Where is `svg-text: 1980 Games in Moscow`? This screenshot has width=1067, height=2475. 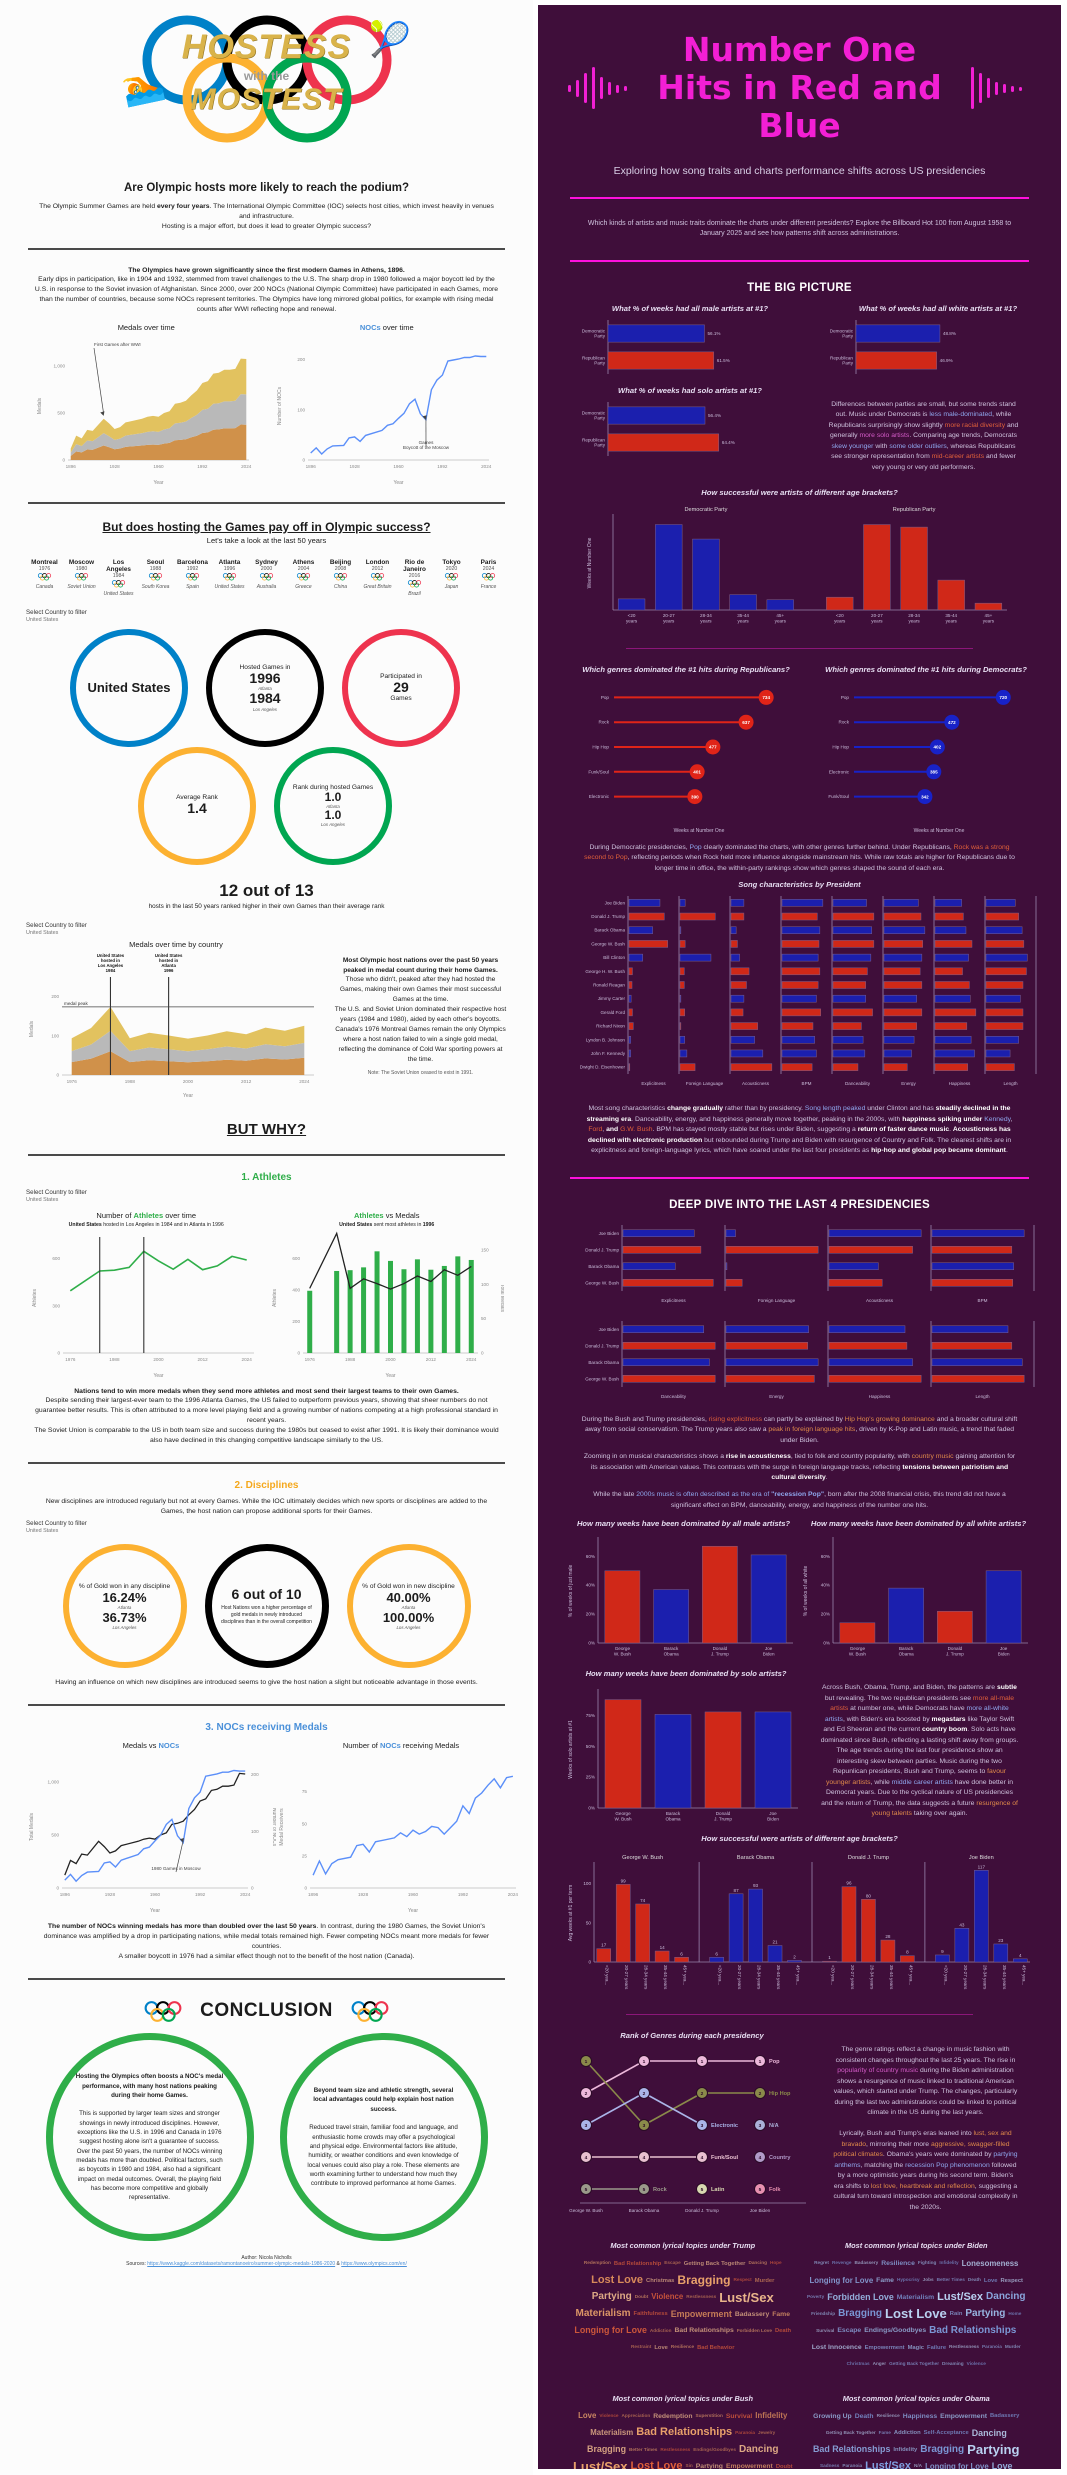
svg-text: 1980 Games in Moscow is located at coordinates (176, 1868).